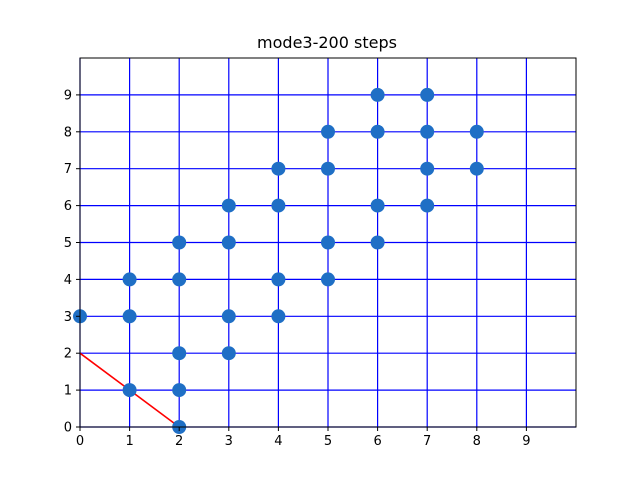 The height and width of the screenshot is (480, 640). Describe the element at coordinates (427, 441) in the screenshot. I see `x-tick-label: 7` at that location.